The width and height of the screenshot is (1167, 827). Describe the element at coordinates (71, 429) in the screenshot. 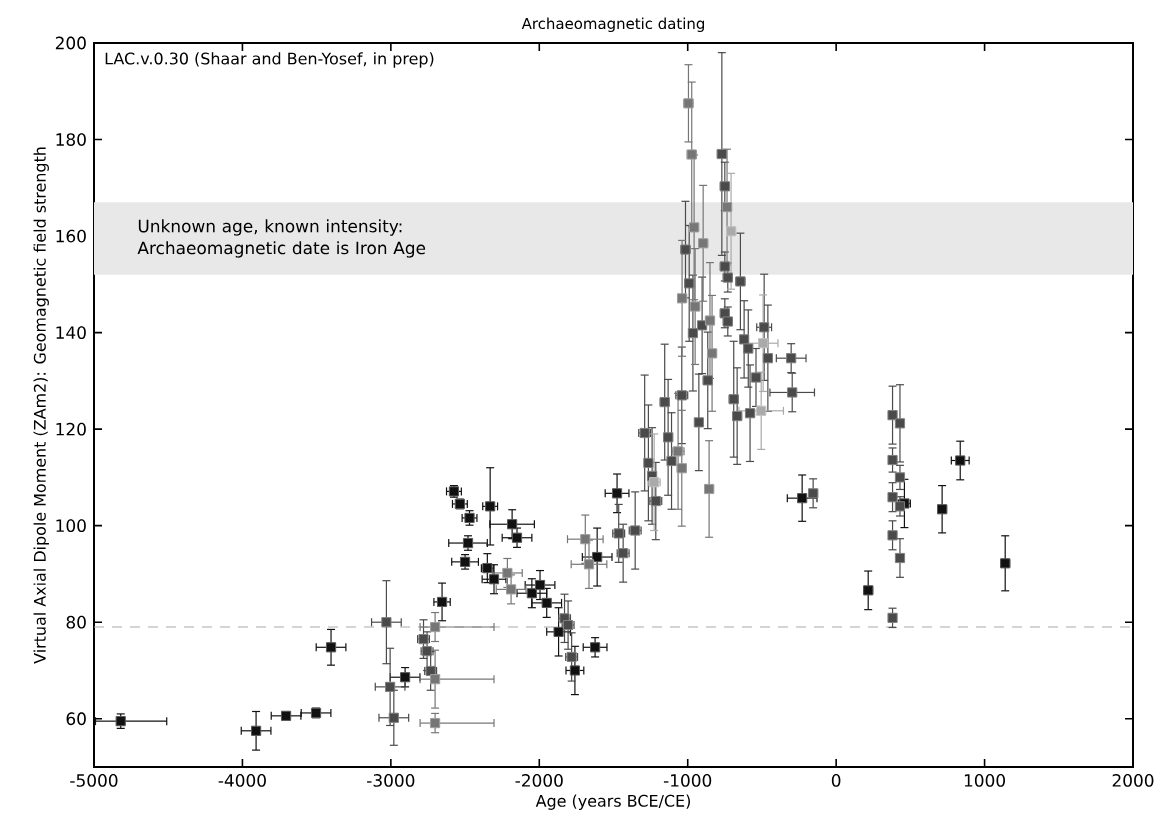

I see `y-tick-label: 120` at that location.